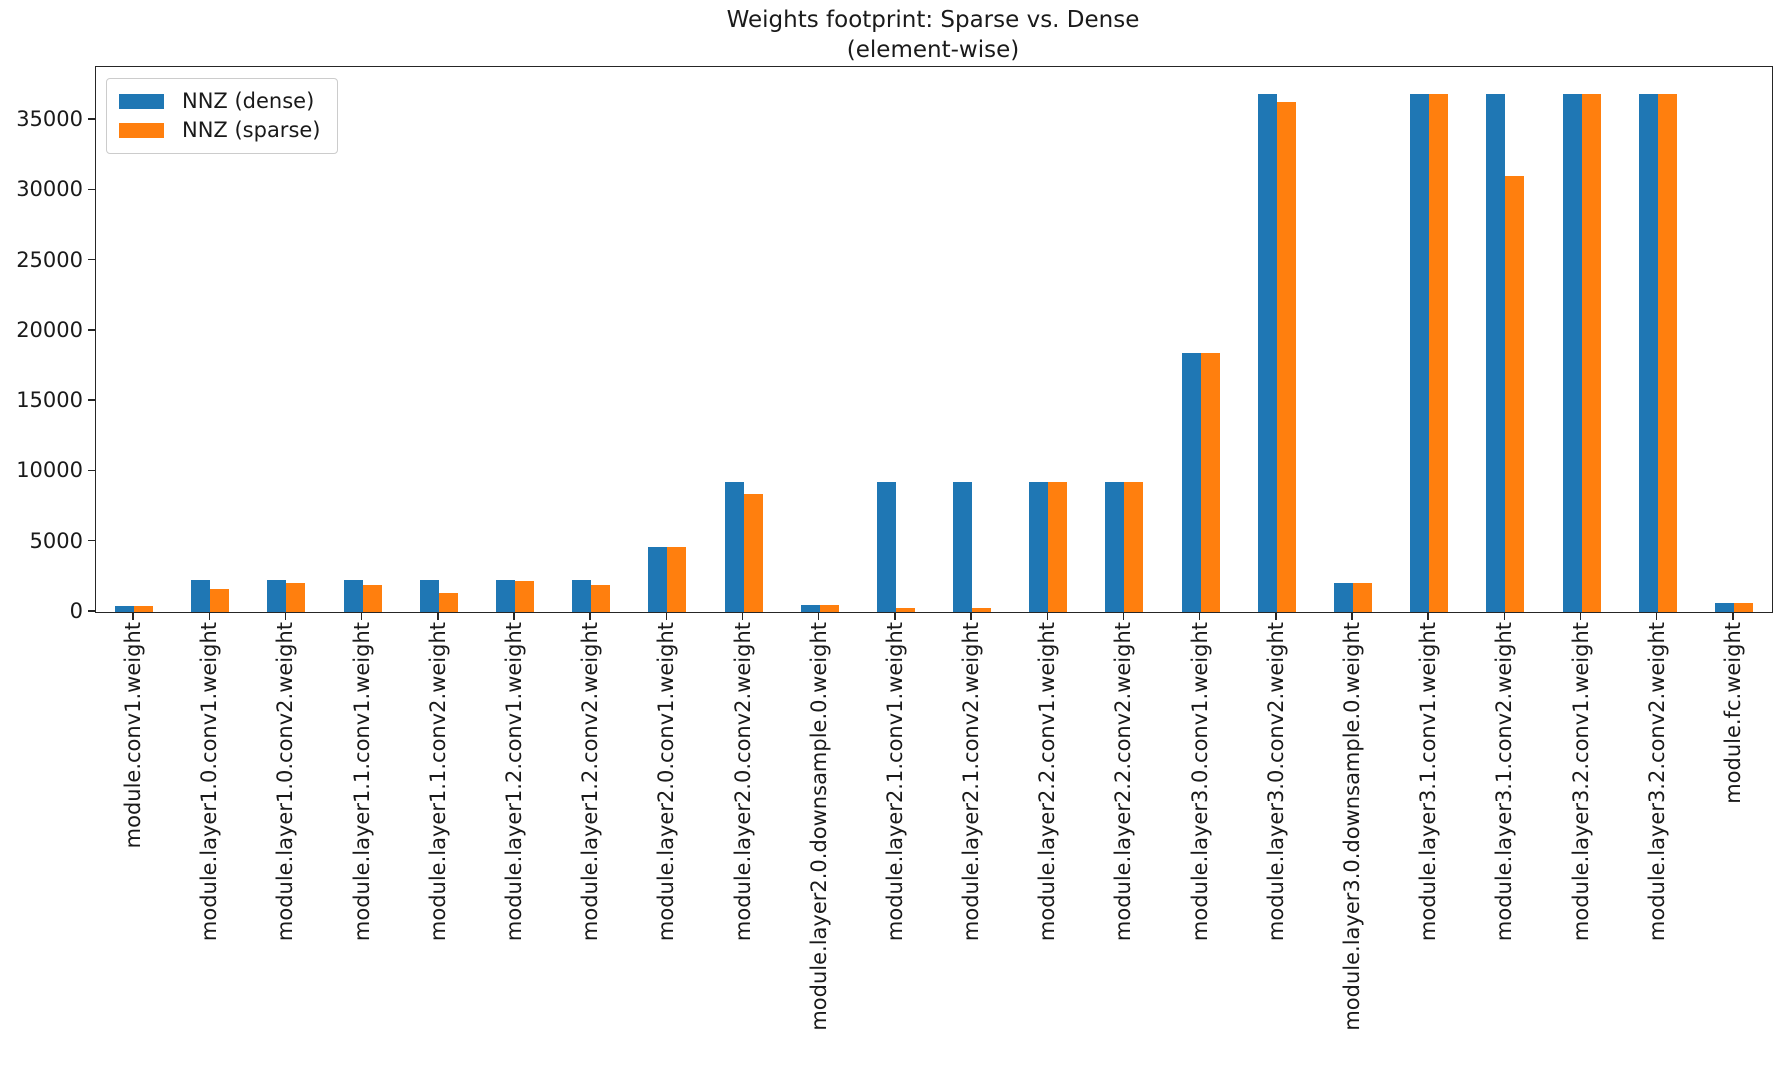  What do you see at coordinates (1275, 782) in the screenshot?
I see `x-tick-label: module.layer3.0.conv2.weight` at bounding box center [1275, 782].